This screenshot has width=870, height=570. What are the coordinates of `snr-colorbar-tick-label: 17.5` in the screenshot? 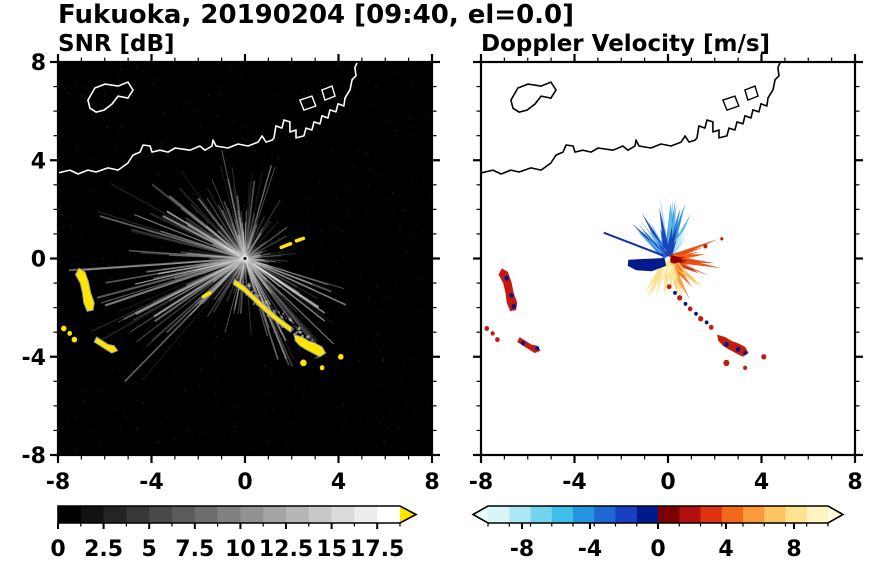 It's located at (377, 549).